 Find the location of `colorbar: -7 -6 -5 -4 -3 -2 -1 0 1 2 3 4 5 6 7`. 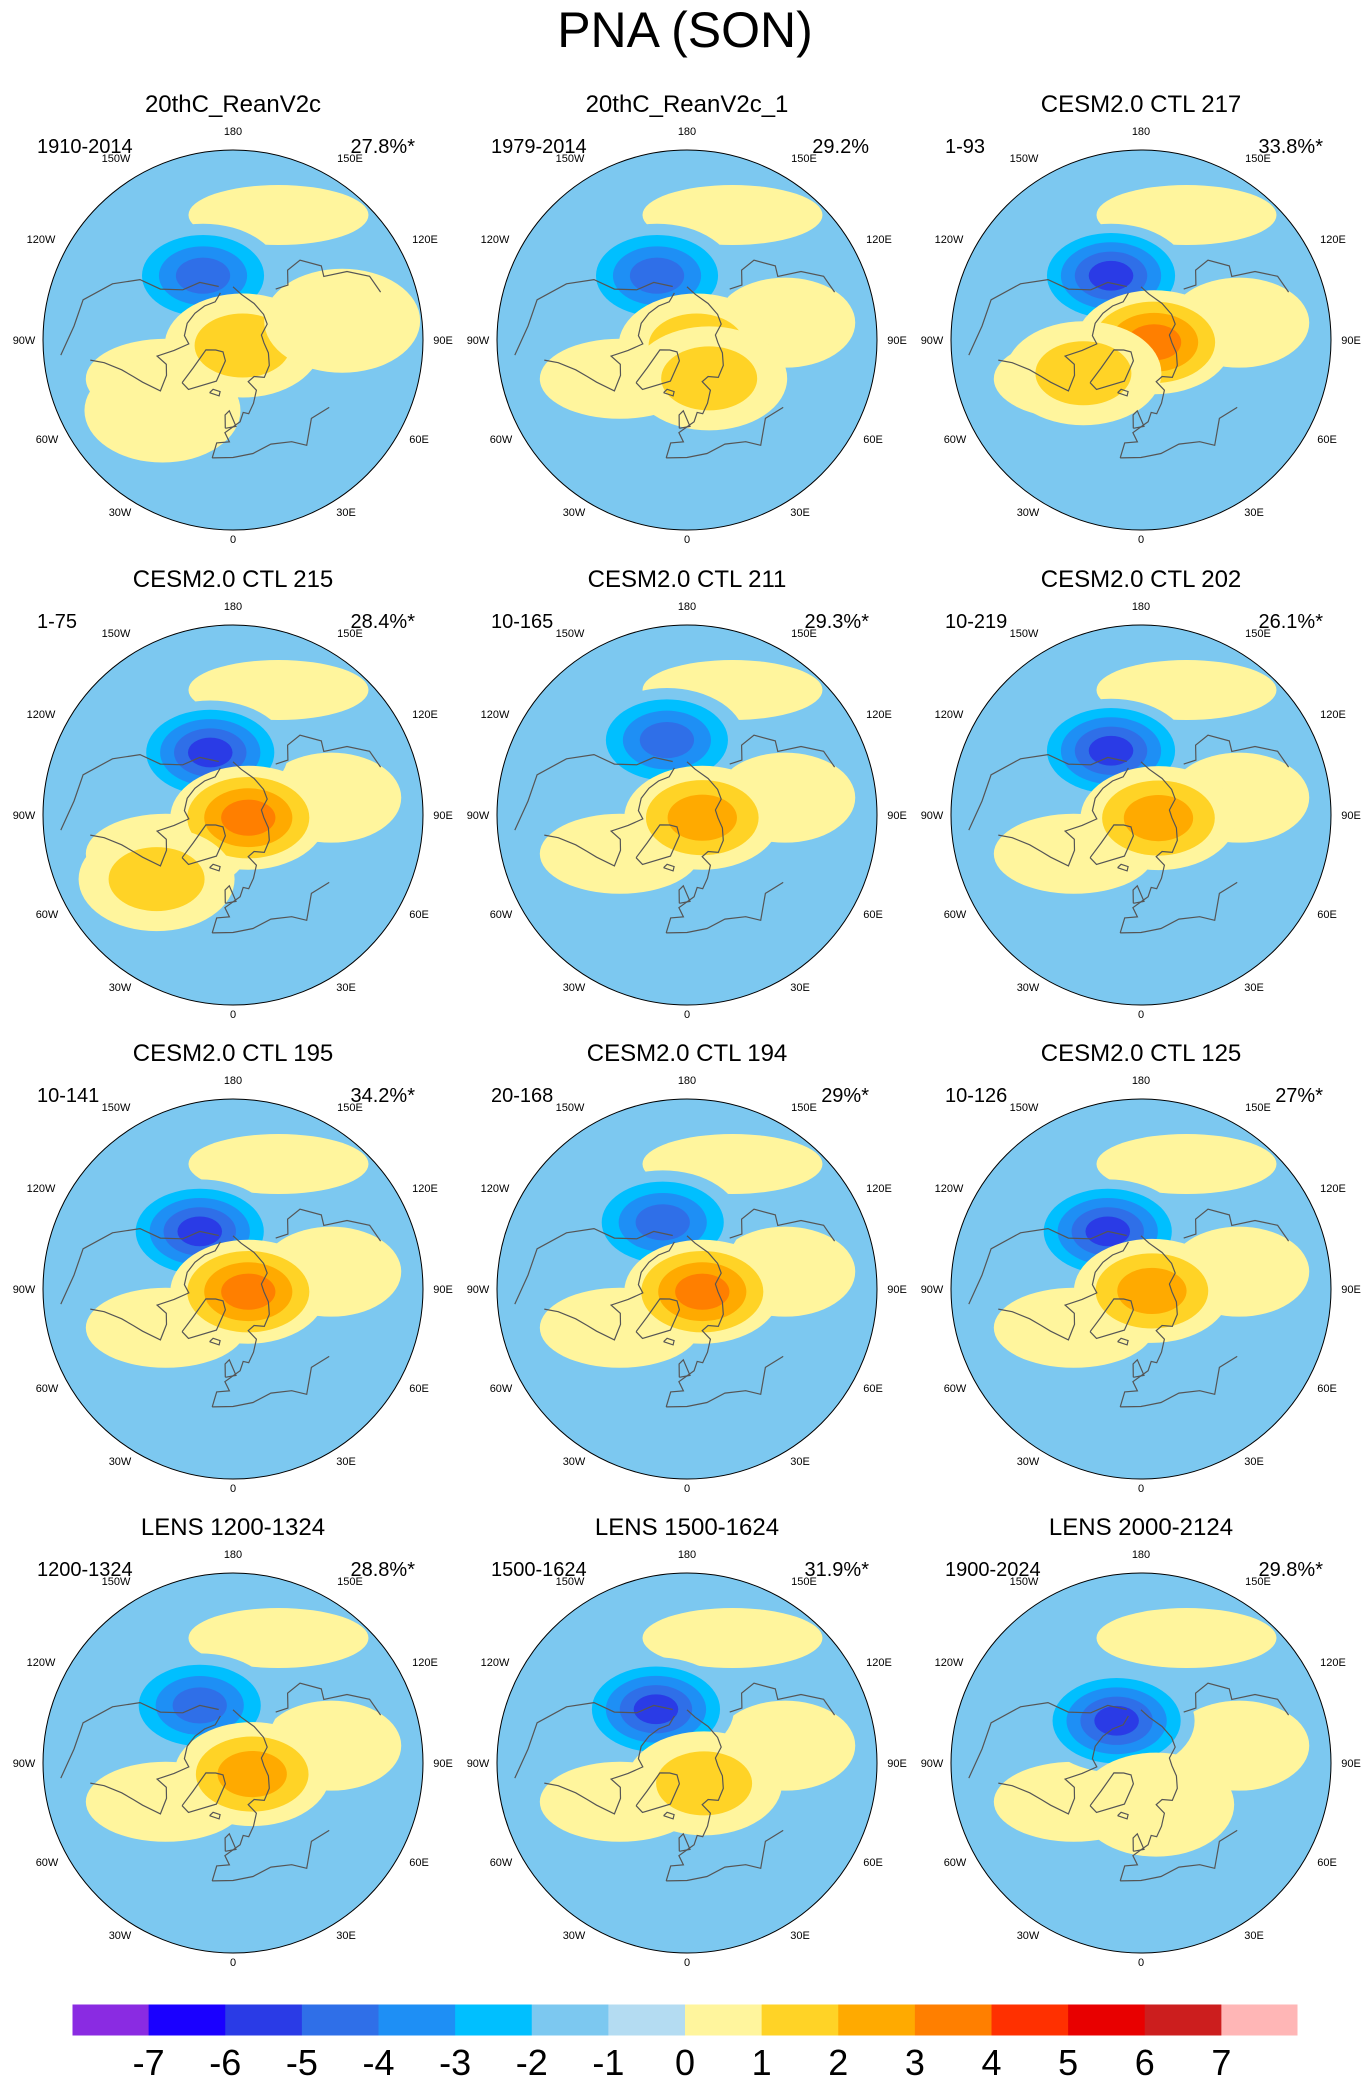

colorbar: -7 -6 -5 -4 -3 -2 -1 0 1 2 3 4 5 6 7 is located at coordinates (685, 2042).